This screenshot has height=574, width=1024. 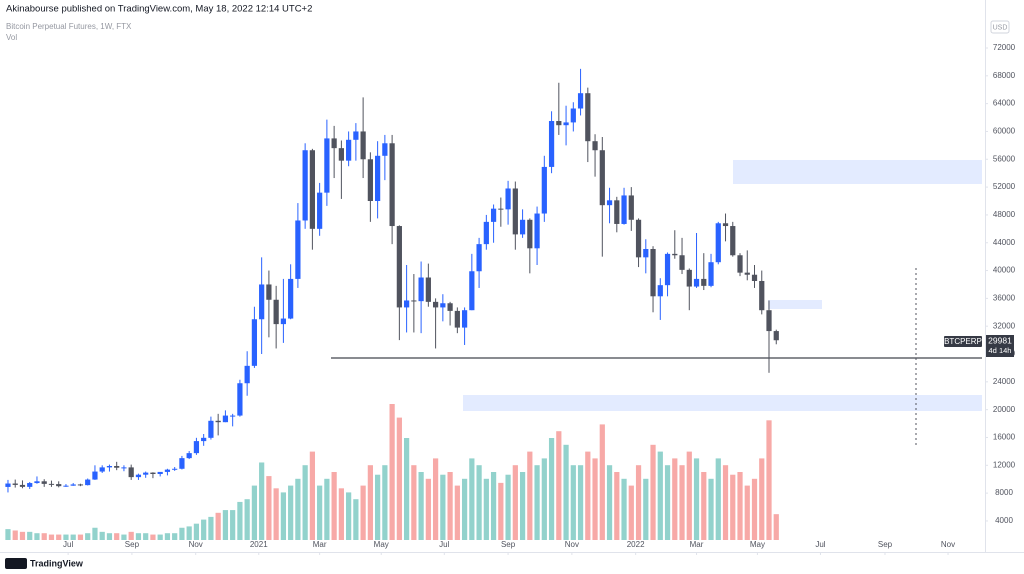 What do you see at coordinates (508, 544) in the screenshot?
I see `x-tick-label: Sep` at bounding box center [508, 544].